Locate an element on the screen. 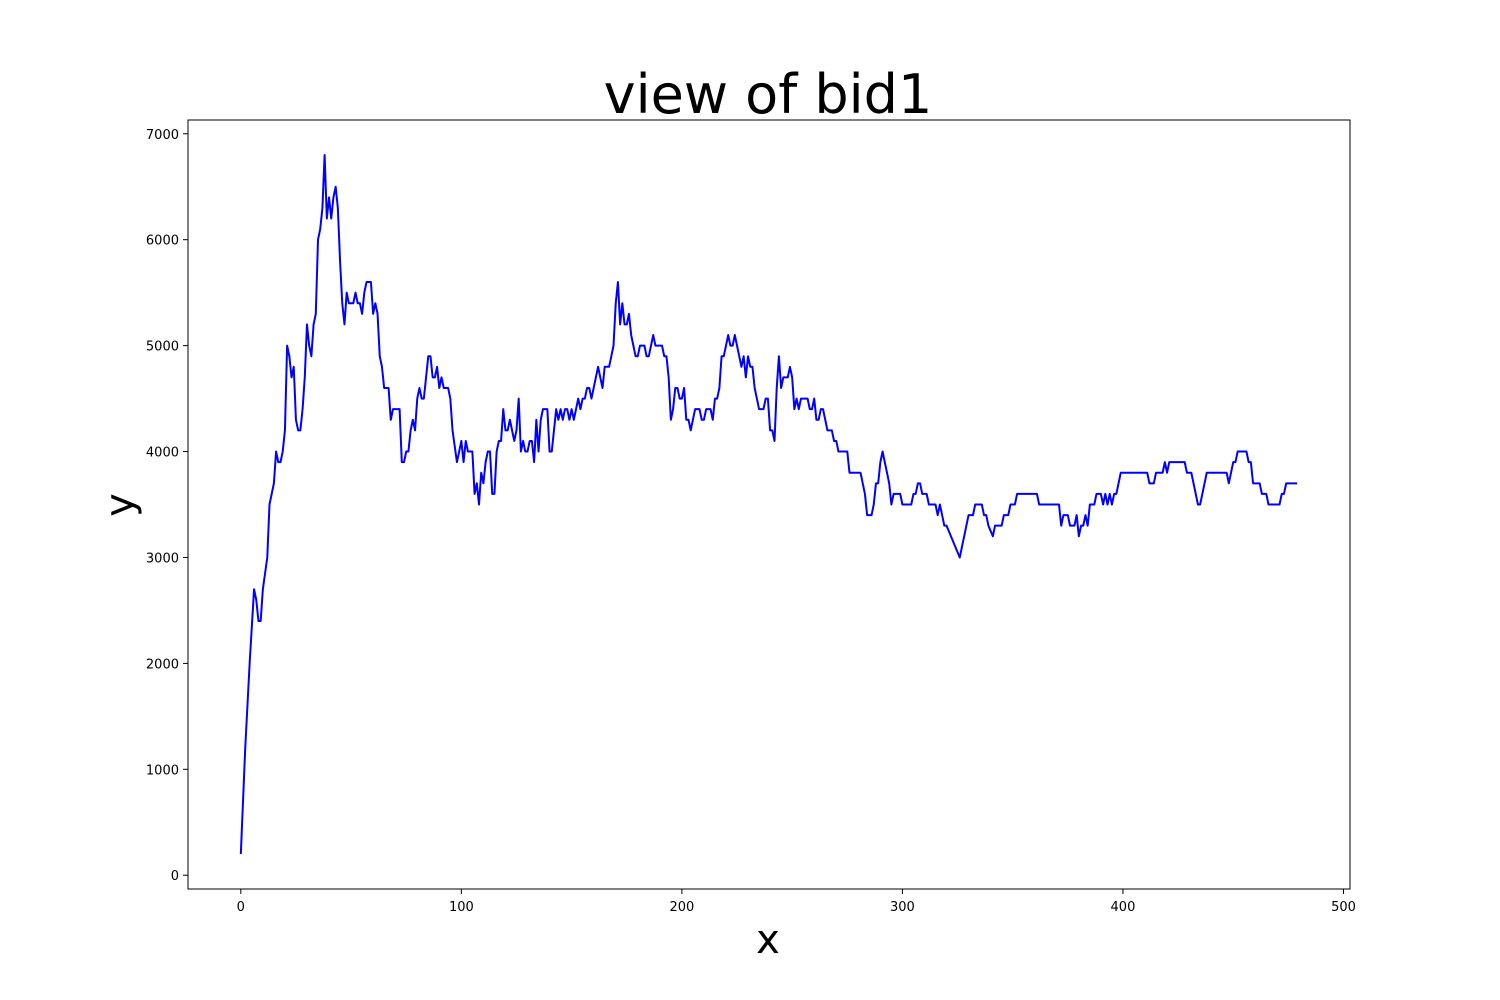 This screenshot has height=1000, width=1500. x-axis-label: x is located at coordinates (768, 940).